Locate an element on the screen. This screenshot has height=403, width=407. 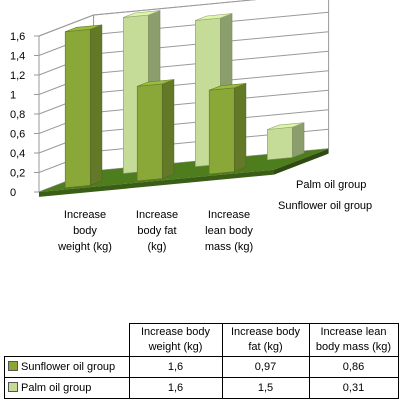
table-header-cell: Increase lean body mass (kg) is located at coordinates (353, 340).